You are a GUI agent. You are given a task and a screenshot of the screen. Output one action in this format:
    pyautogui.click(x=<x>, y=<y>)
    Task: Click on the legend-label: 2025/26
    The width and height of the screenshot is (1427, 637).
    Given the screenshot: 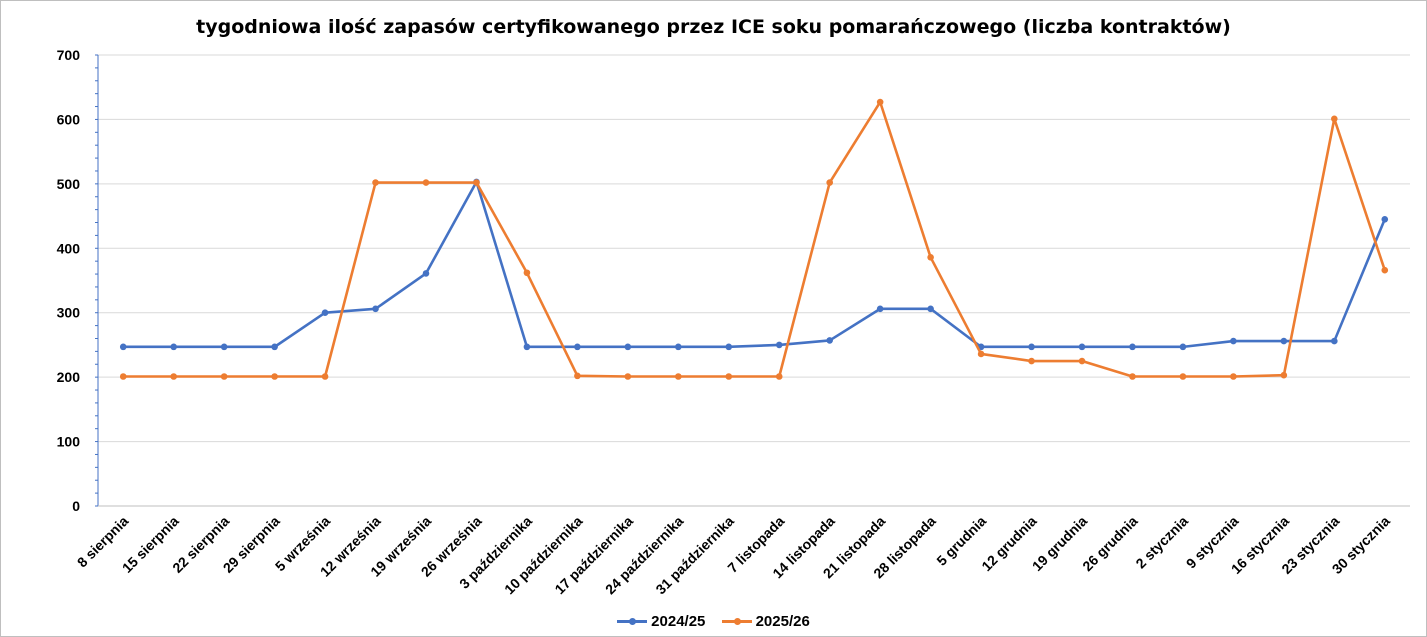 What is the action you would take?
    pyautogui.click(x=782, y=621)
    